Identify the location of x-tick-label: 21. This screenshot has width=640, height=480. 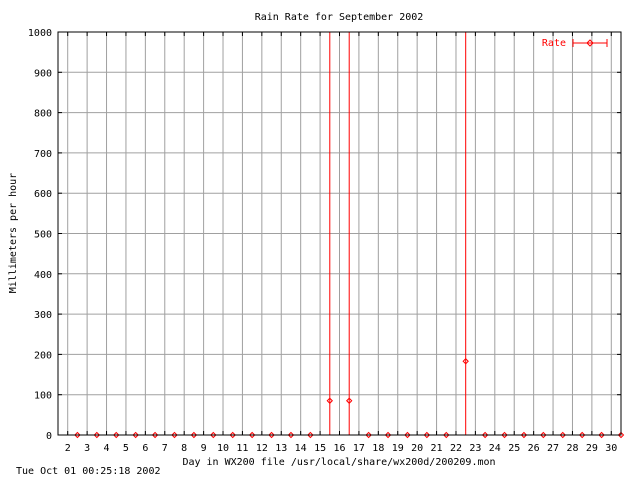
(437, 448).